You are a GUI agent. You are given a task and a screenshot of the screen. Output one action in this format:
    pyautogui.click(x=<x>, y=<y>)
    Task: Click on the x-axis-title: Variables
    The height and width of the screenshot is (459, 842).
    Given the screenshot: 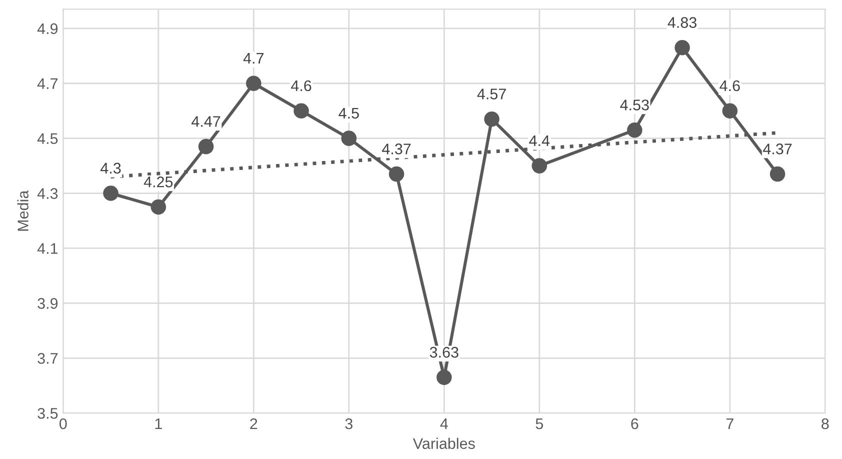 What is the action you would take?
    pyautogui.click(x=443, y=443)
    